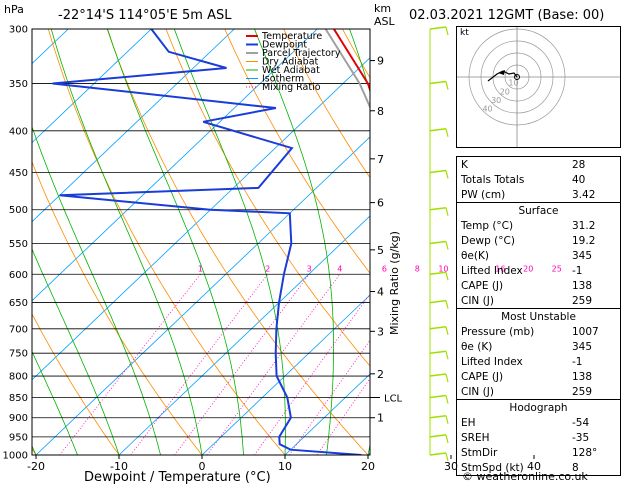 Image resolution: width=629 pixels, height=486 pixels. Describe the element at coordinates (380, 111) in the screenshot. I see `height-km-label: 8` at that location.